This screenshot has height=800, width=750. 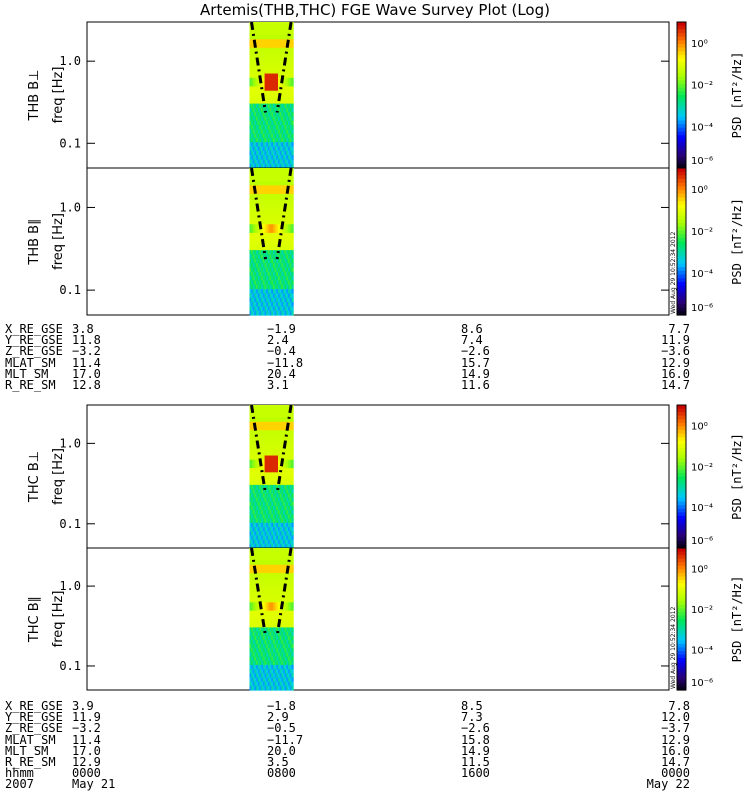 What do you see at coordinates (34, 477) in the screenshot?
I see `panel-label: THC B⊥` at bounding box center [34, 477].